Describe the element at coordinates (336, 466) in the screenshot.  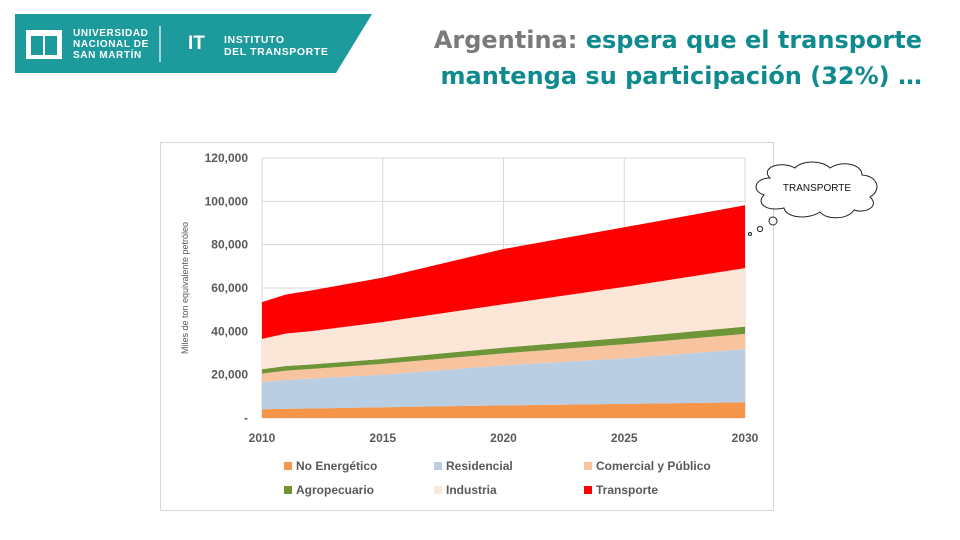
I see `legend-label: No Energético` at that location.